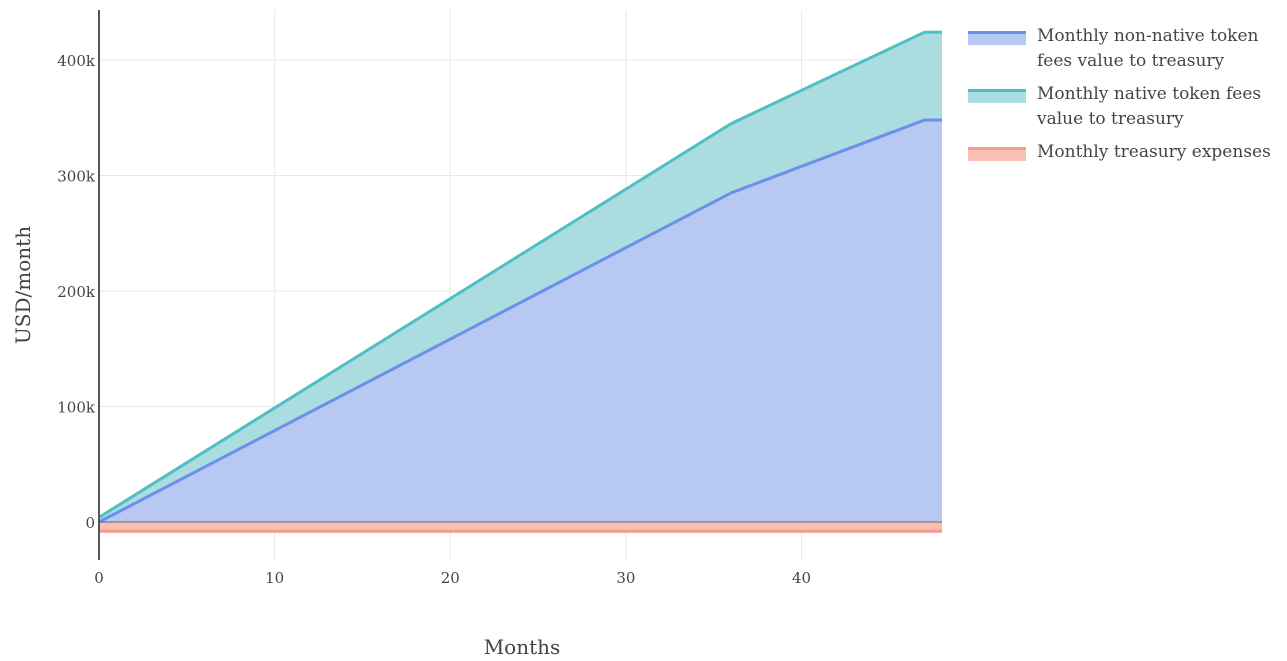  I want to click on y-tick-label: 0, so click(90, 523).